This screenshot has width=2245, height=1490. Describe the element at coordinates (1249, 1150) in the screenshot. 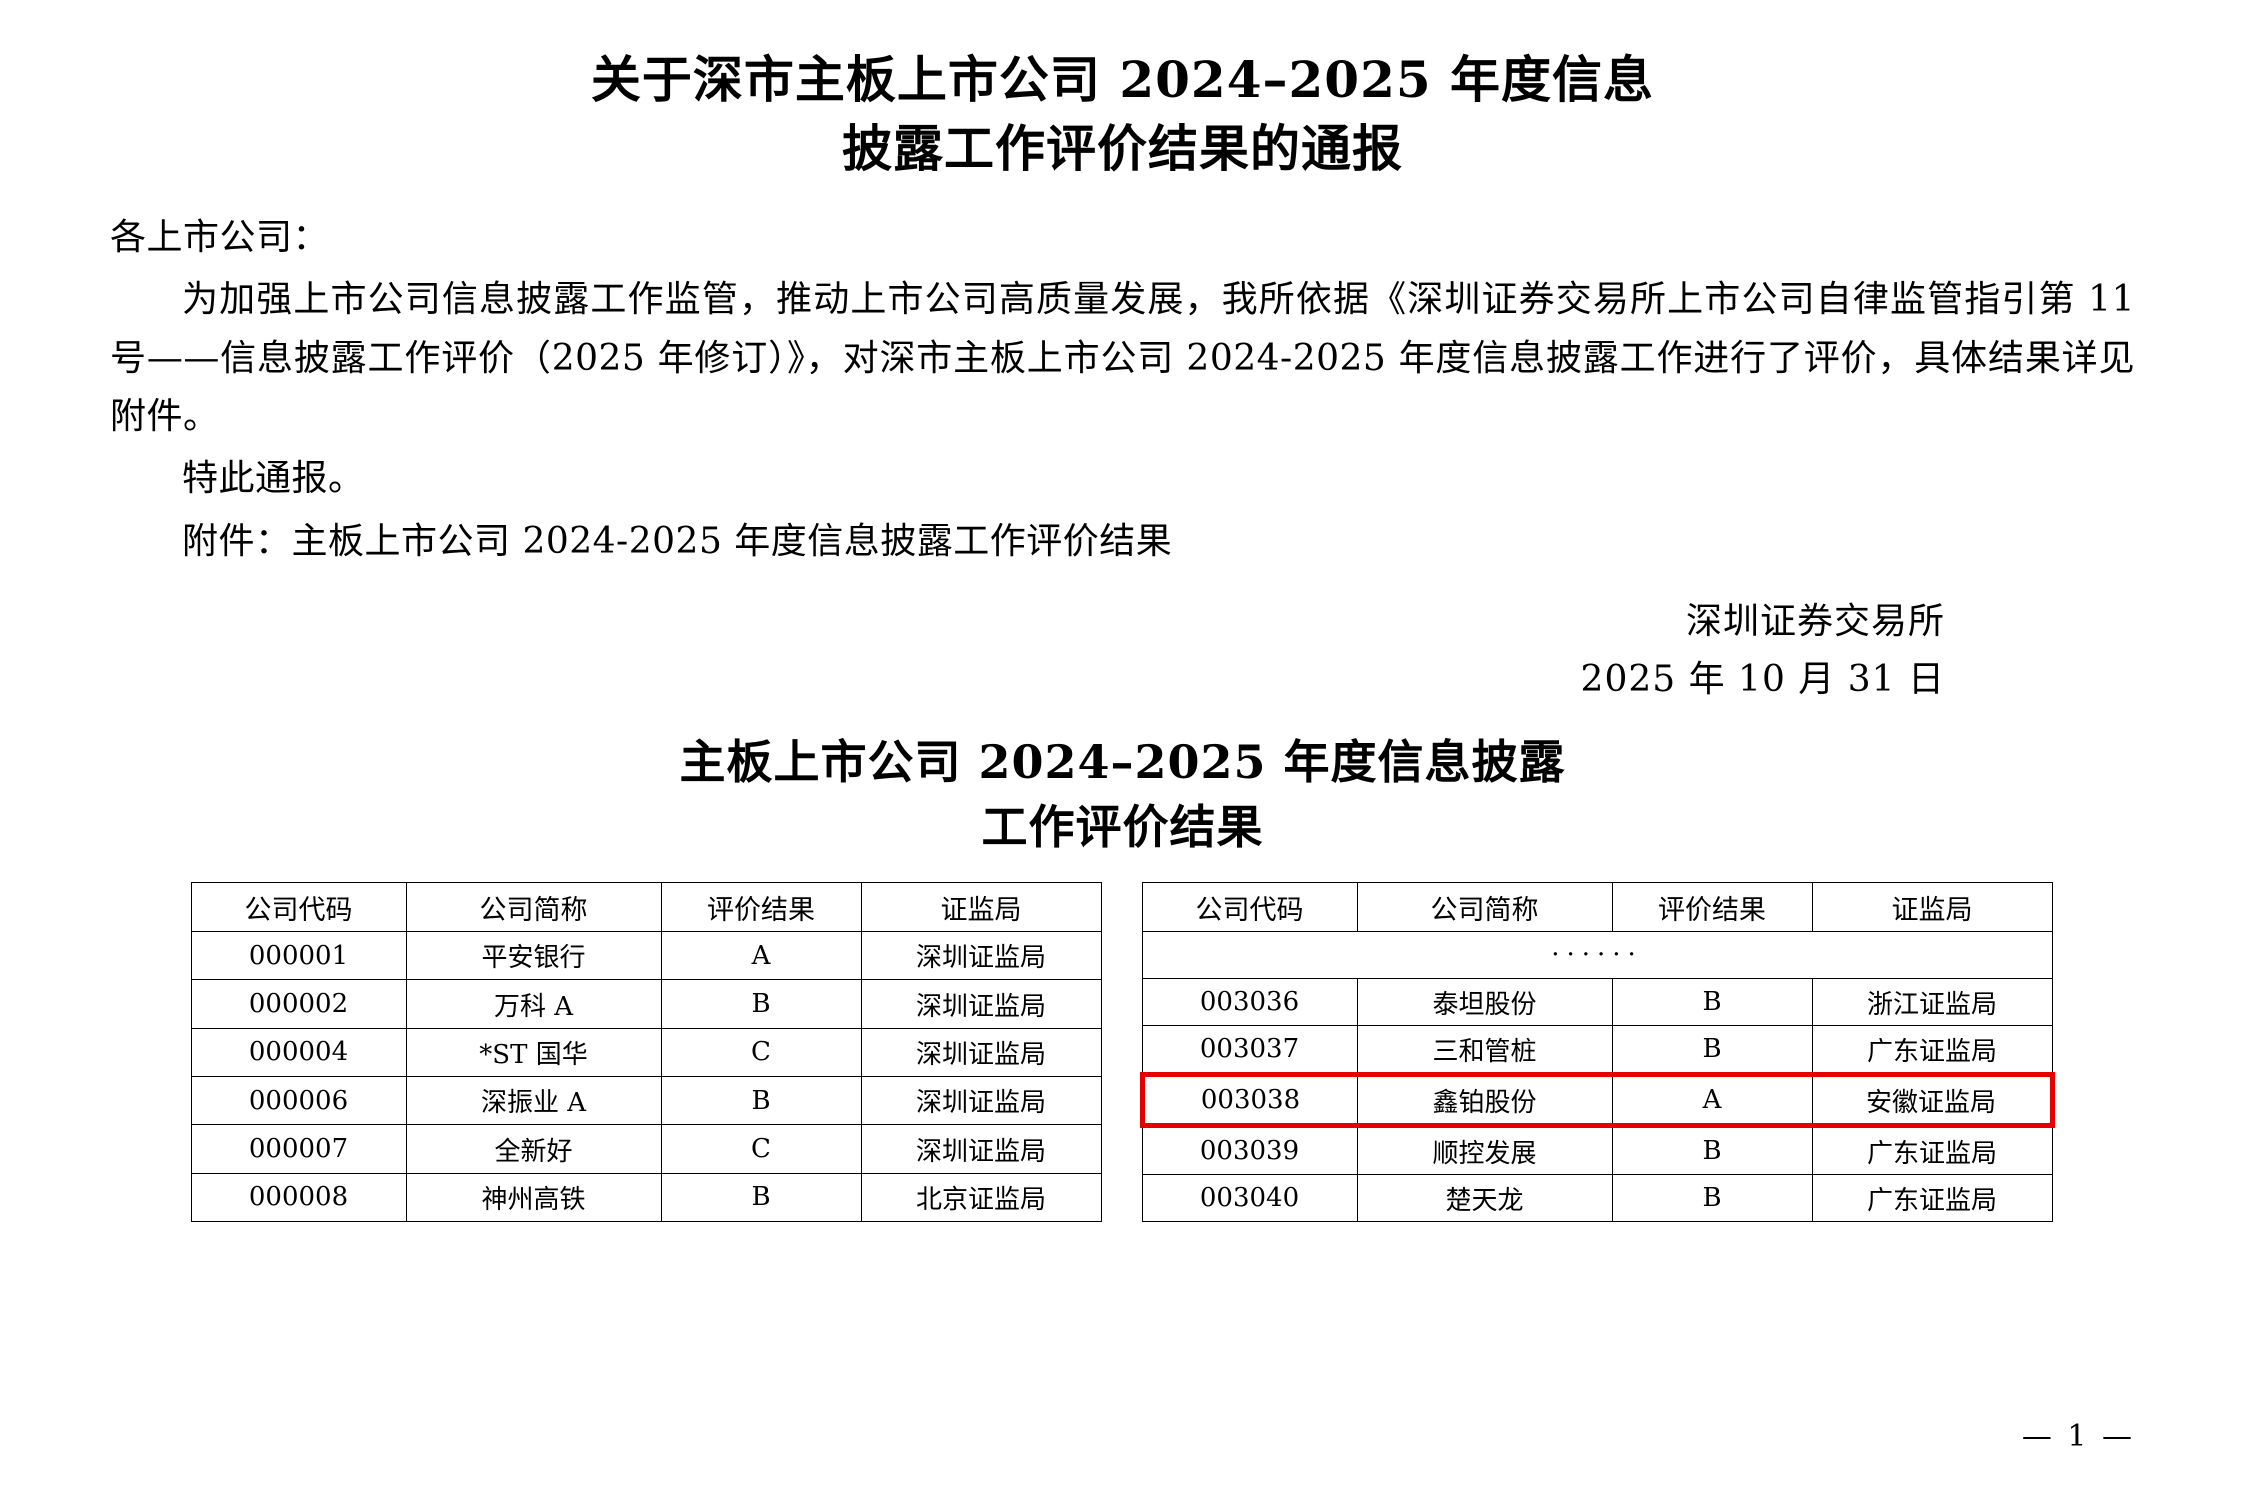

I see `cell-company-code: 003039` at that location.